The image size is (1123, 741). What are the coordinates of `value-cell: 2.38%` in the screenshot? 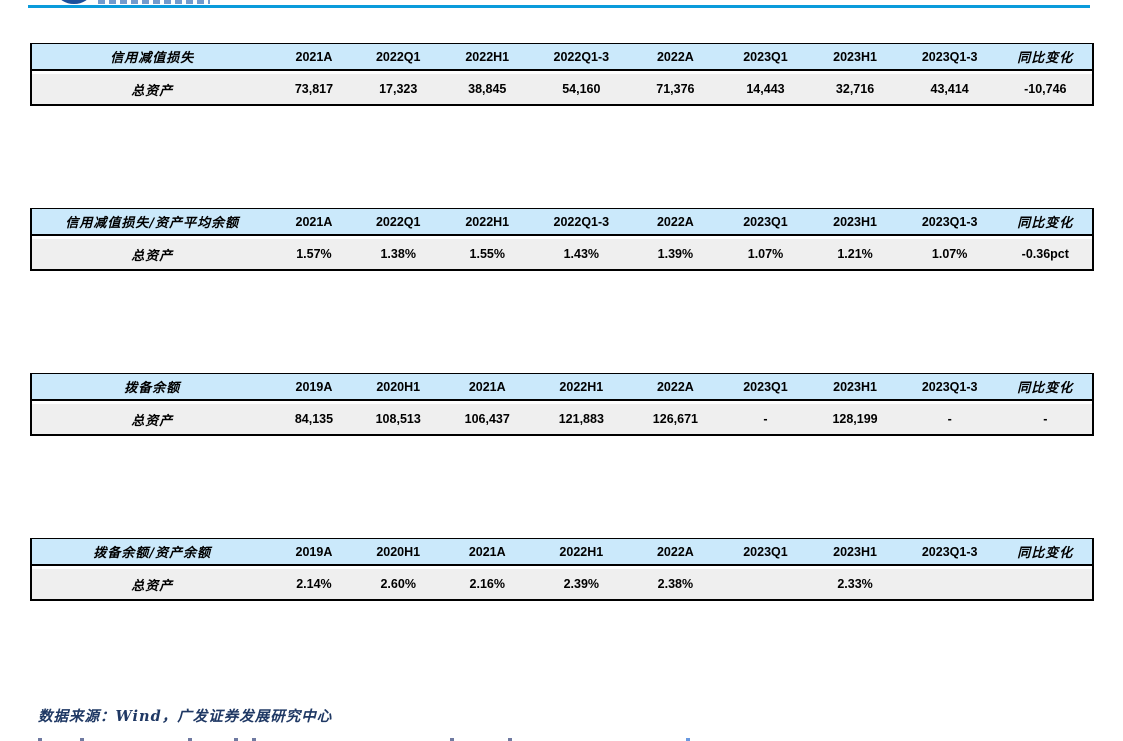 It's located at (675, 584).